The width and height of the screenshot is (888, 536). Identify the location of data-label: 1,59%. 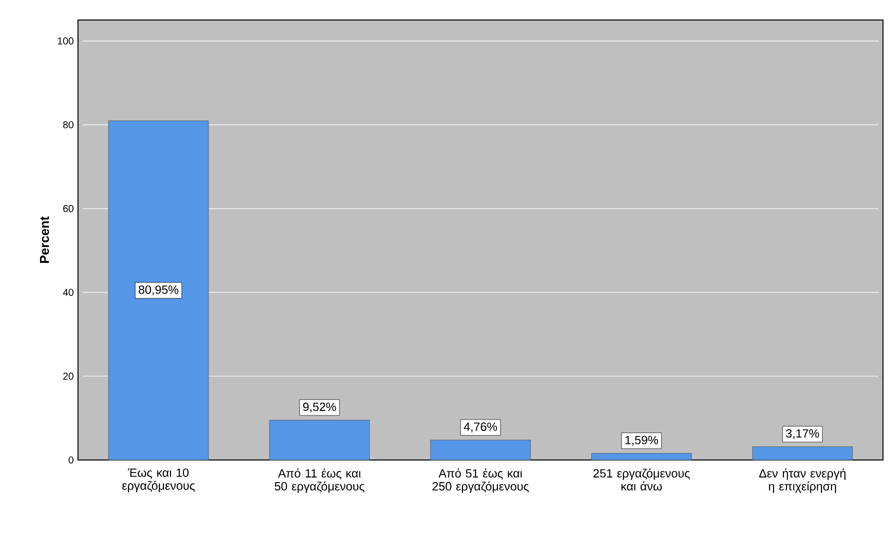
(641, 441).